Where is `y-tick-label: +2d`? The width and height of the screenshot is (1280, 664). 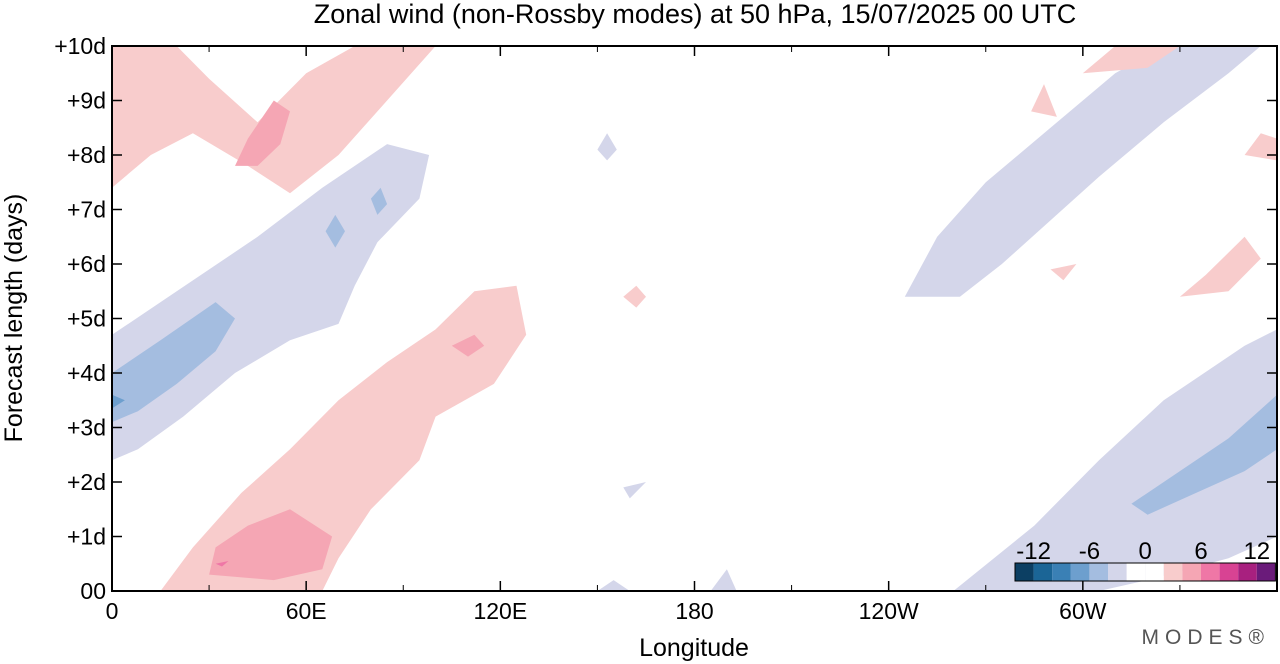
y-tick-label: +2d is located at coordinates (86, 482).